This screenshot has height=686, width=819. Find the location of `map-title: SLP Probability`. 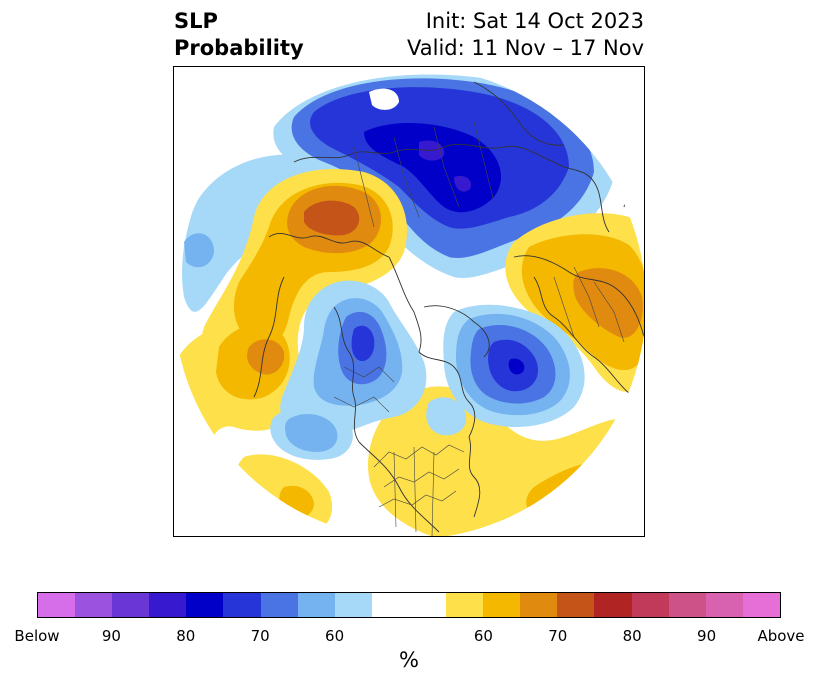

map-title: SLP Probability is located at coordinates (239, 35).